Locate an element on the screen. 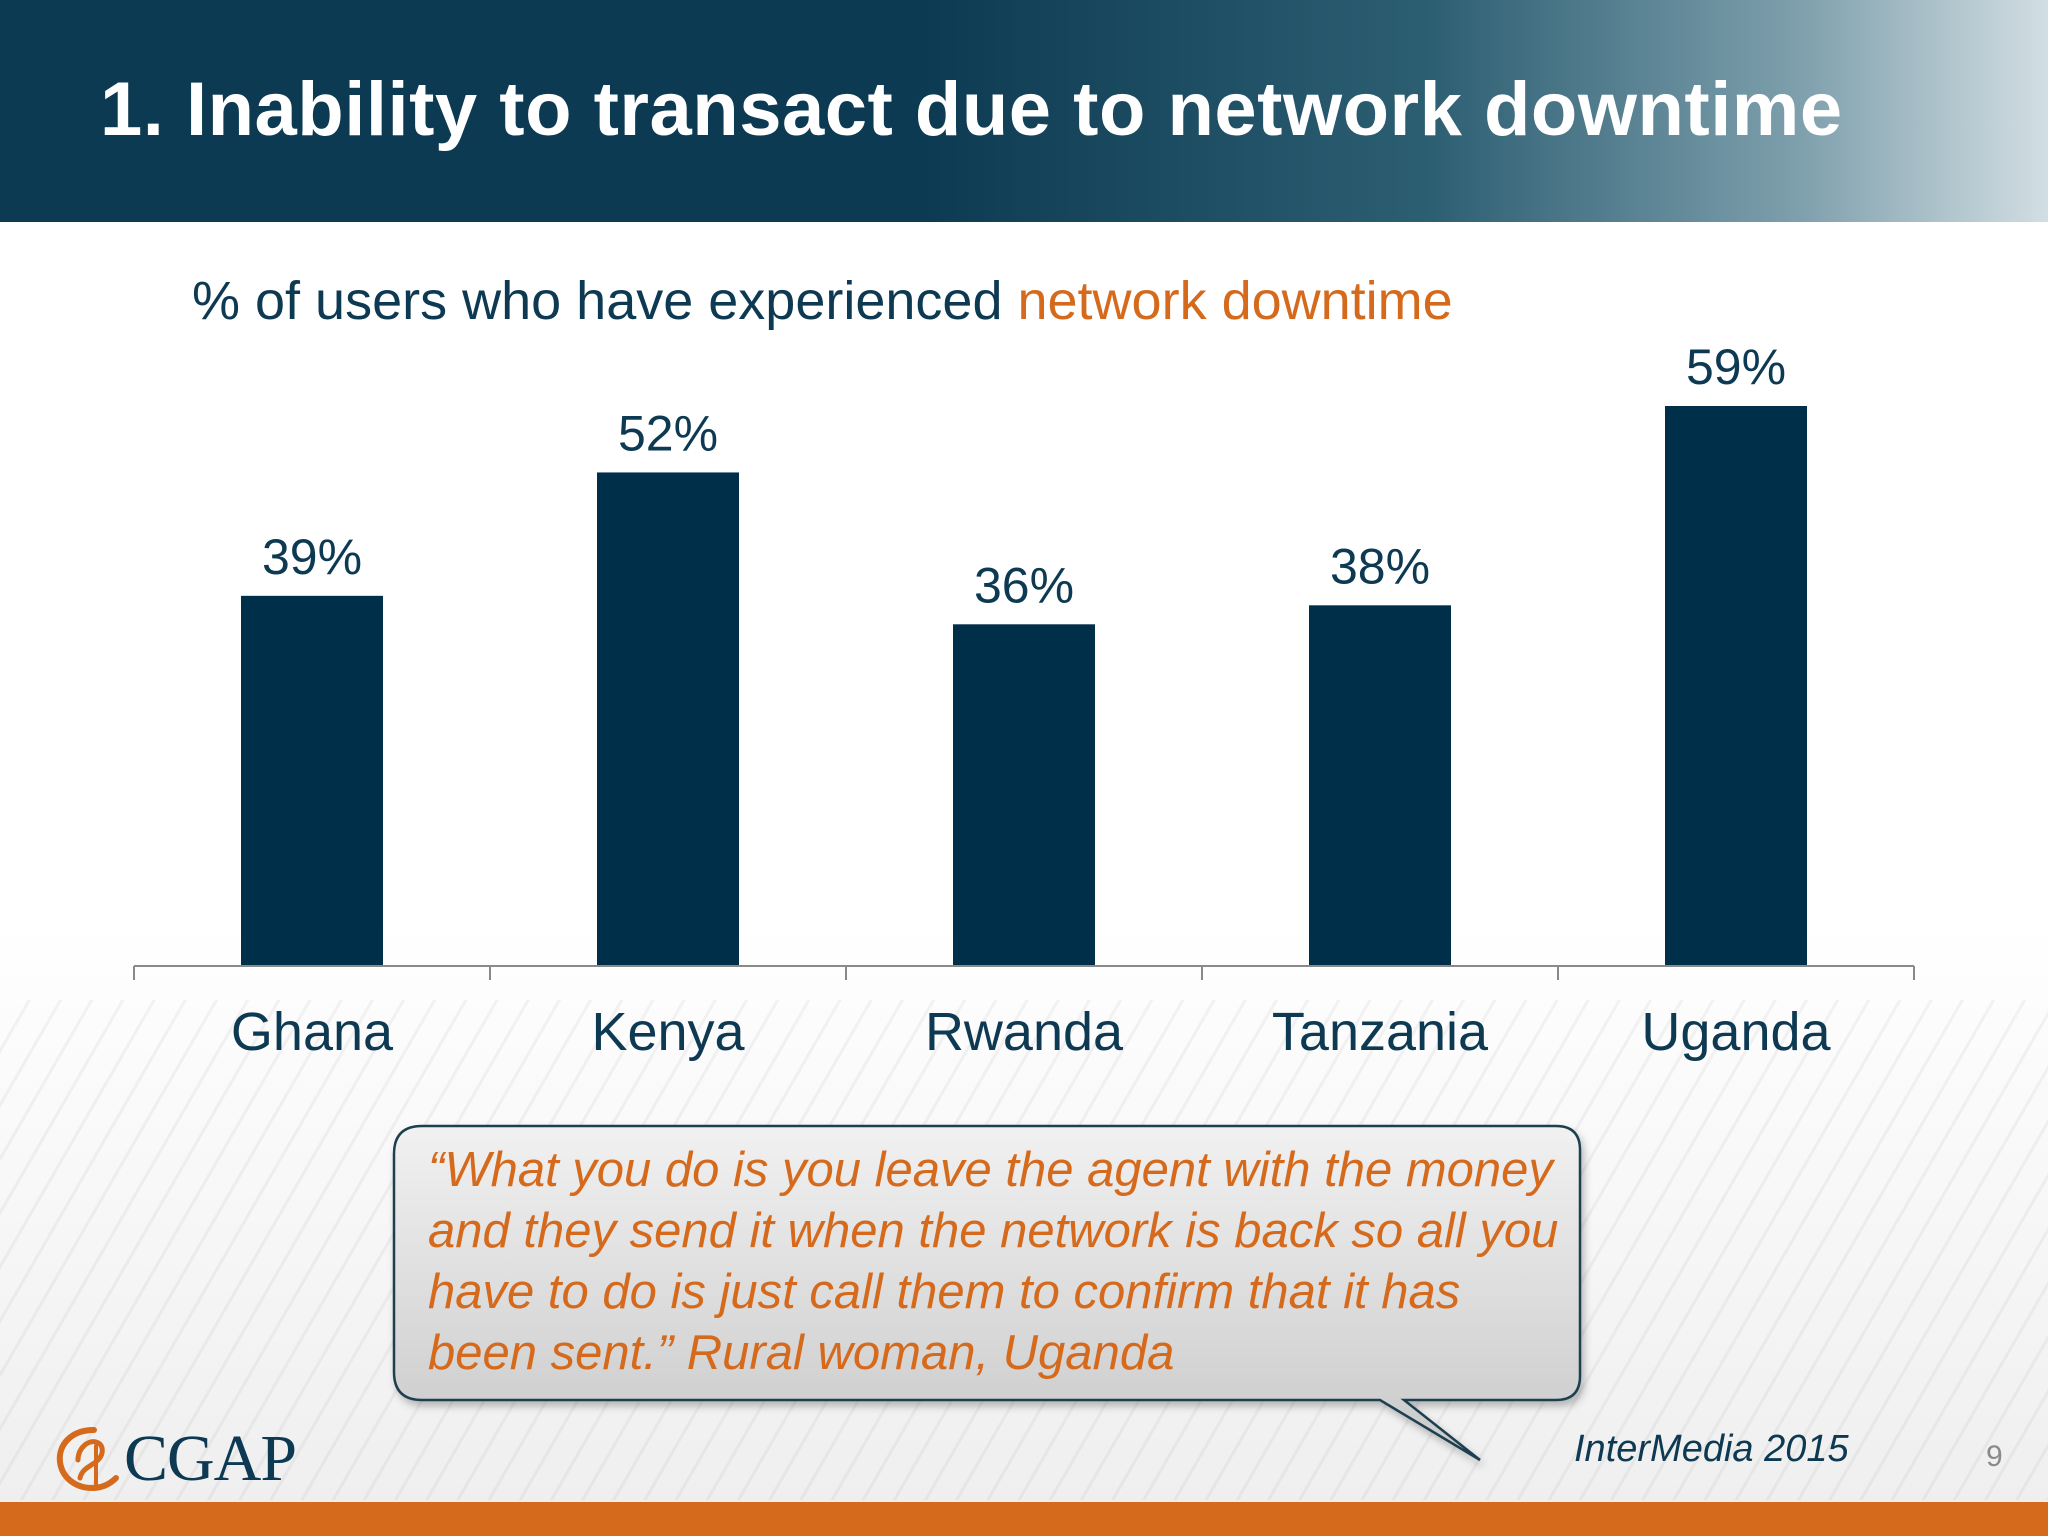  data-label: 59% is located at coordinates (1736, 367).